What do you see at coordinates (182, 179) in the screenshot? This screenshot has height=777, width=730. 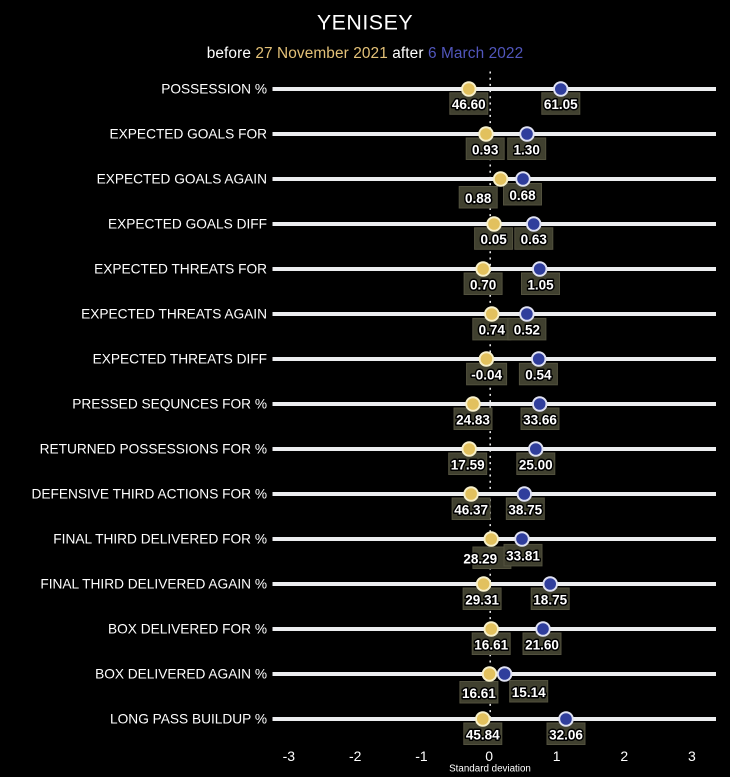 I see `svg-text: EXPECTED GOALS AGAIN` at bounding box center [182, 179].